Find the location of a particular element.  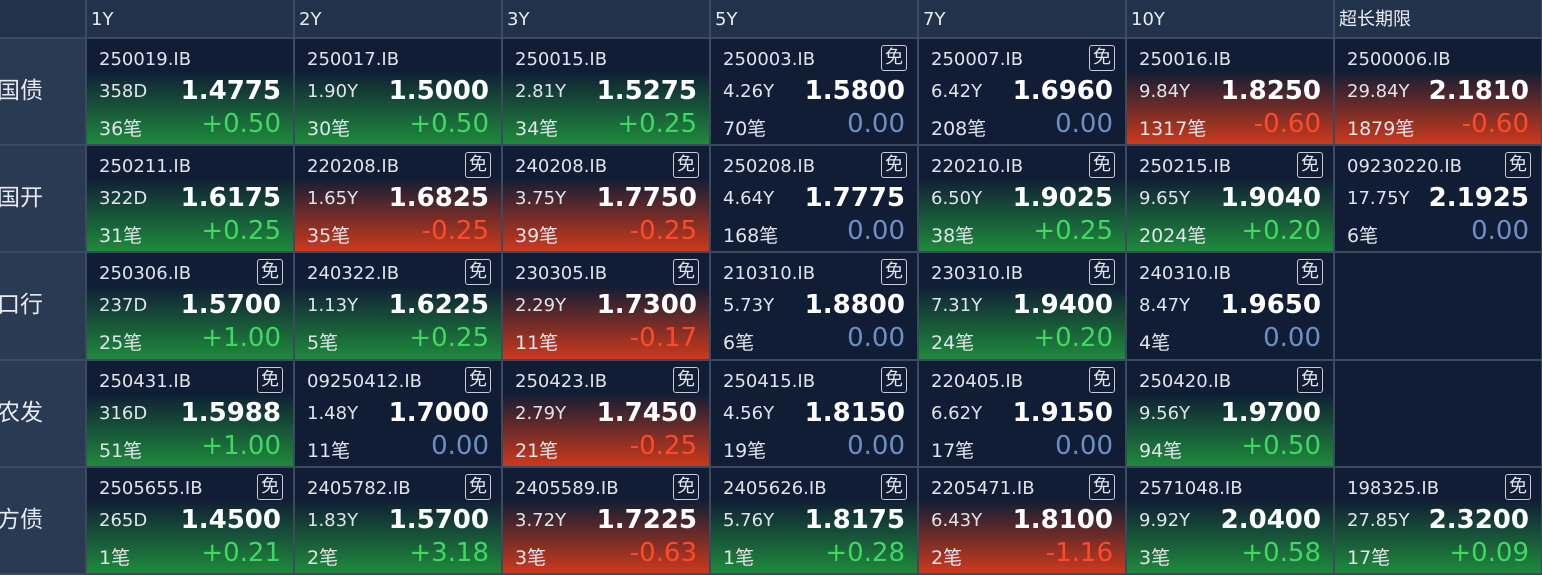

tenor: 1.13Y is located at coordinates (333, 306).